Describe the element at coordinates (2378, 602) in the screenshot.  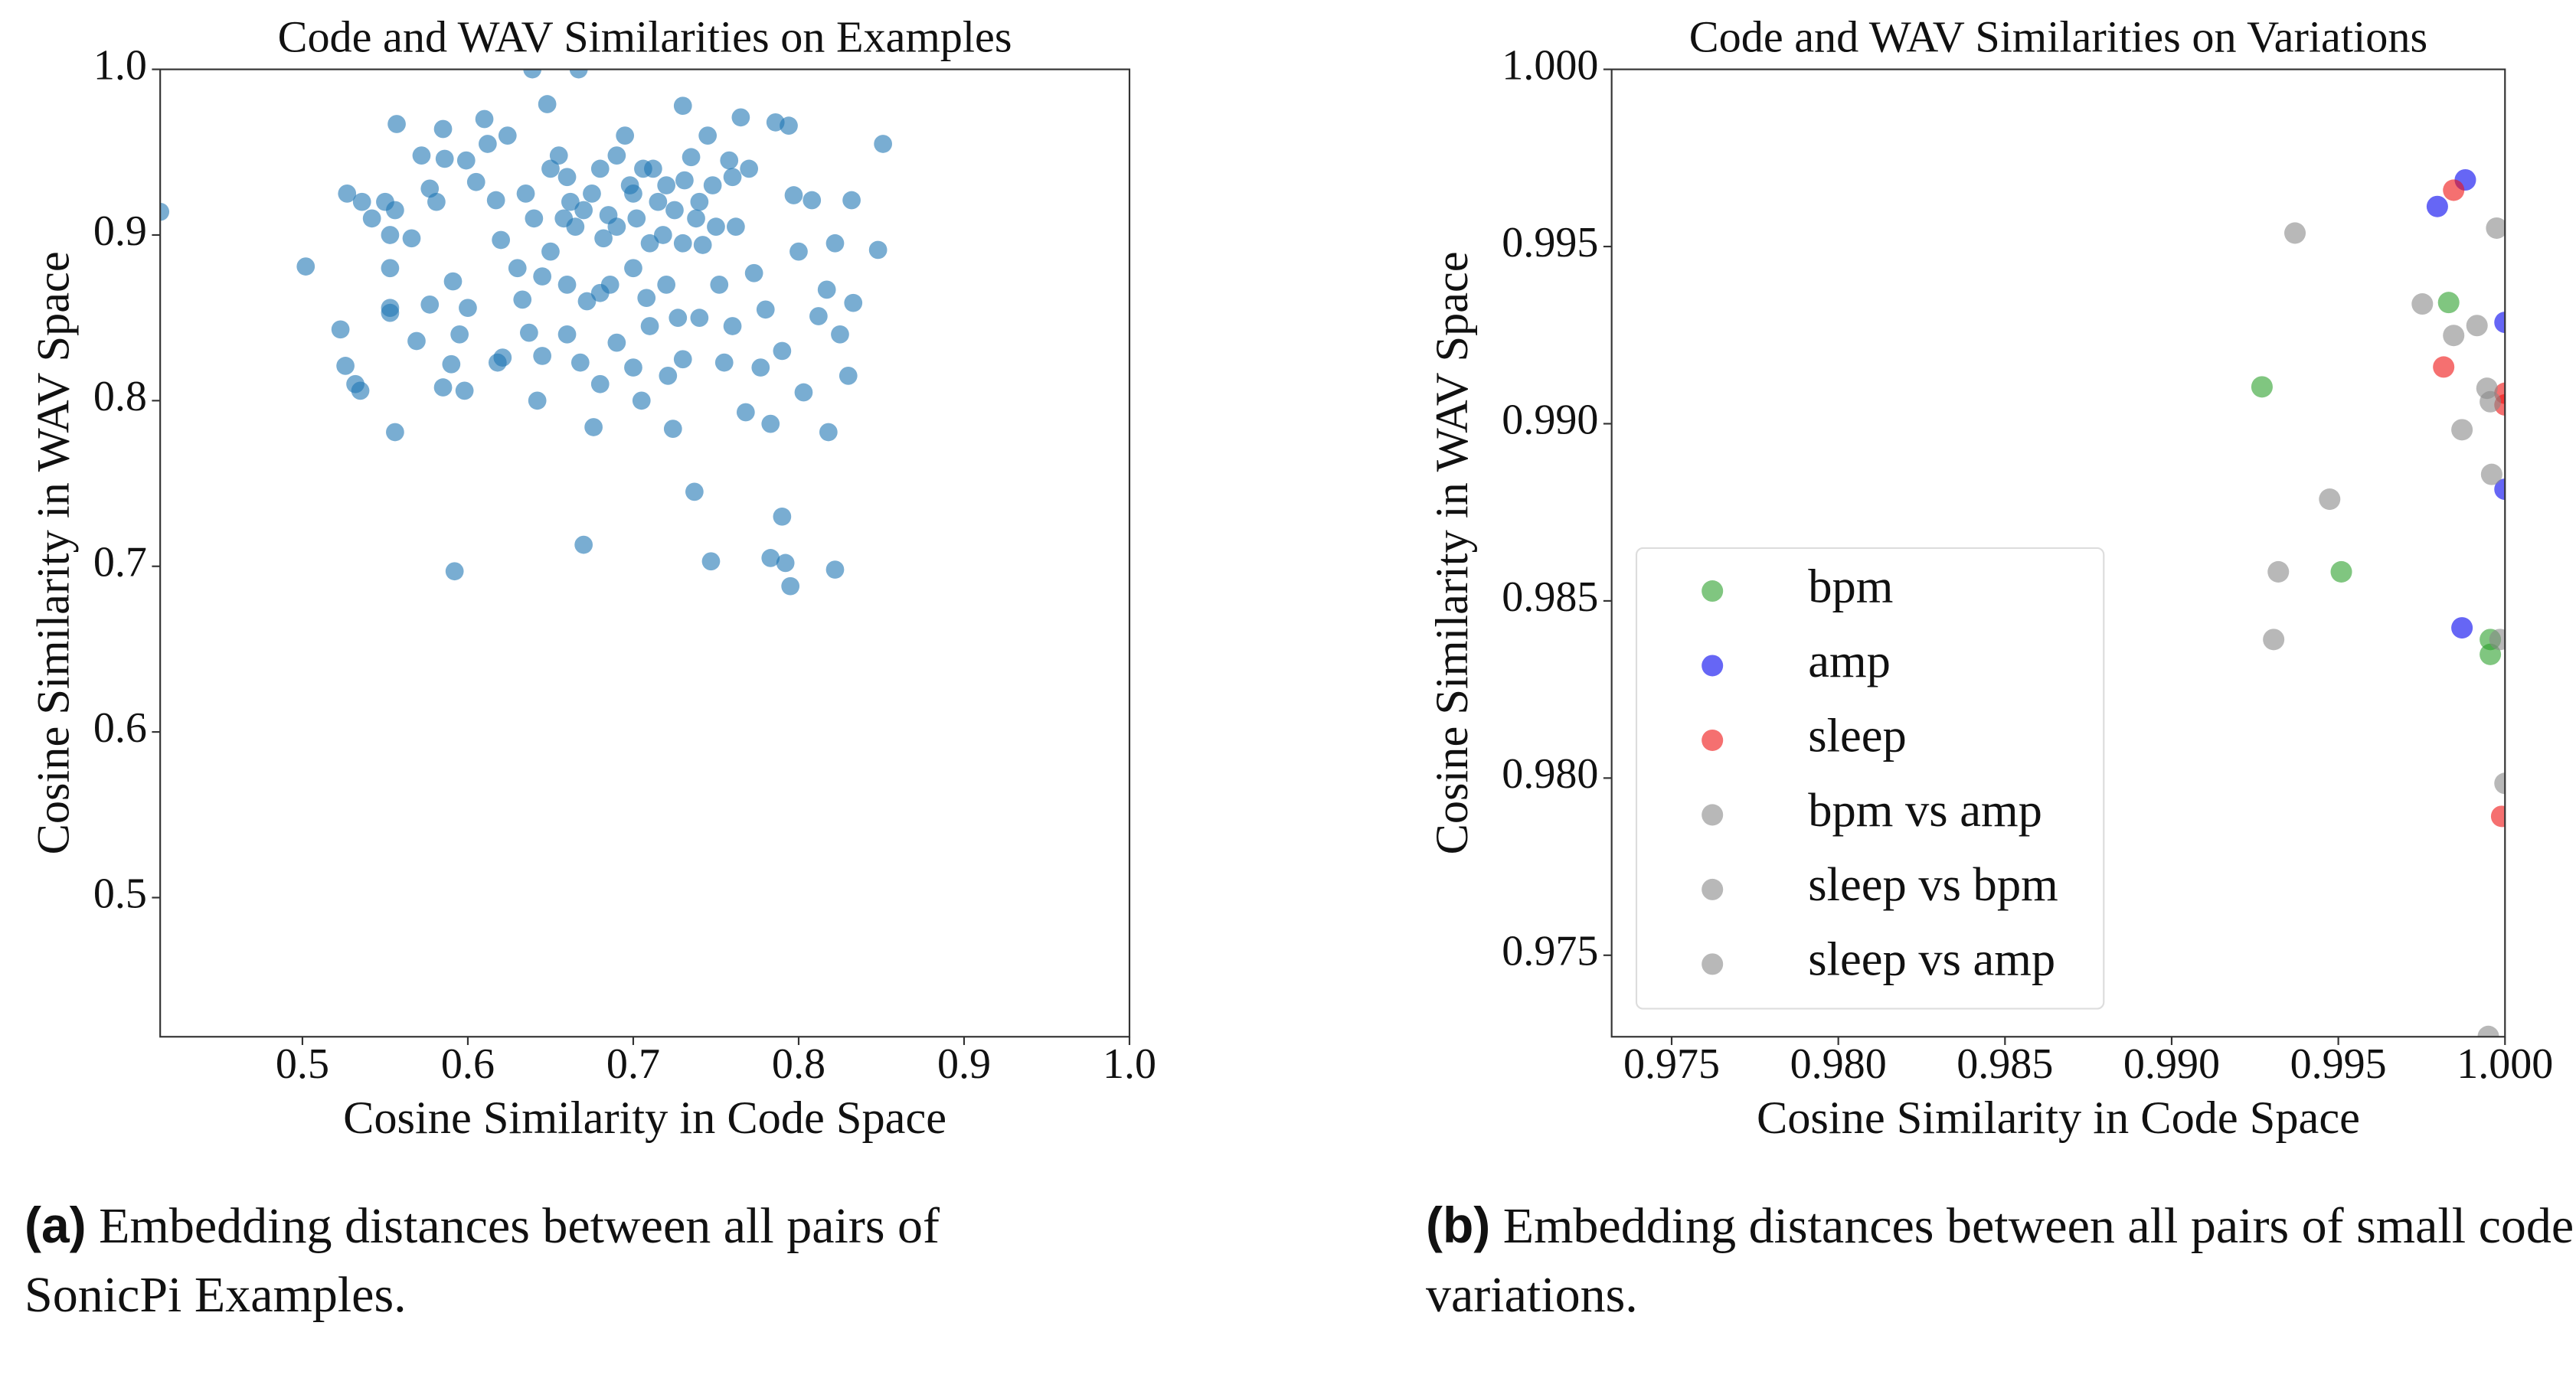
I see `plot-points` at that location.